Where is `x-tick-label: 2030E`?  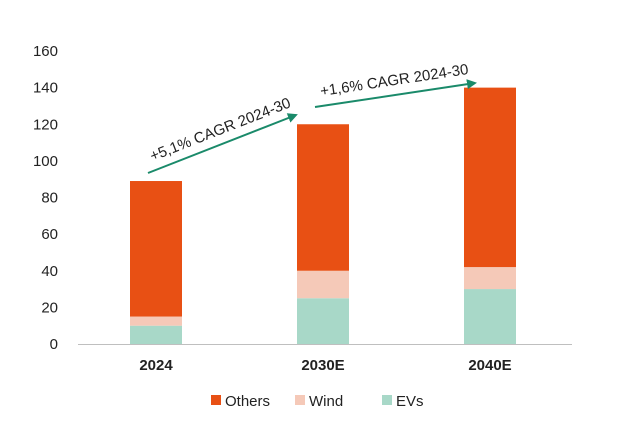 x-tick-label: 2030E is located at coordinates (322, 365).